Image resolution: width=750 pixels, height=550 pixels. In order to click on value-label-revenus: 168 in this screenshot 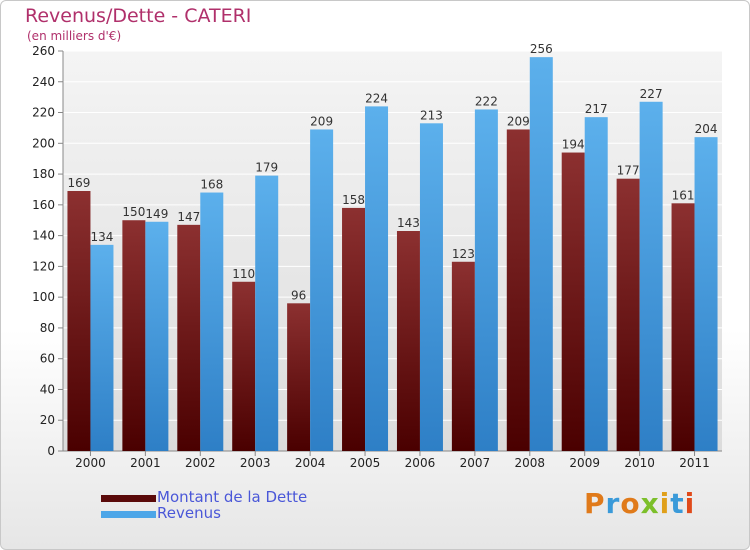, I will do `click(211, 185)`.